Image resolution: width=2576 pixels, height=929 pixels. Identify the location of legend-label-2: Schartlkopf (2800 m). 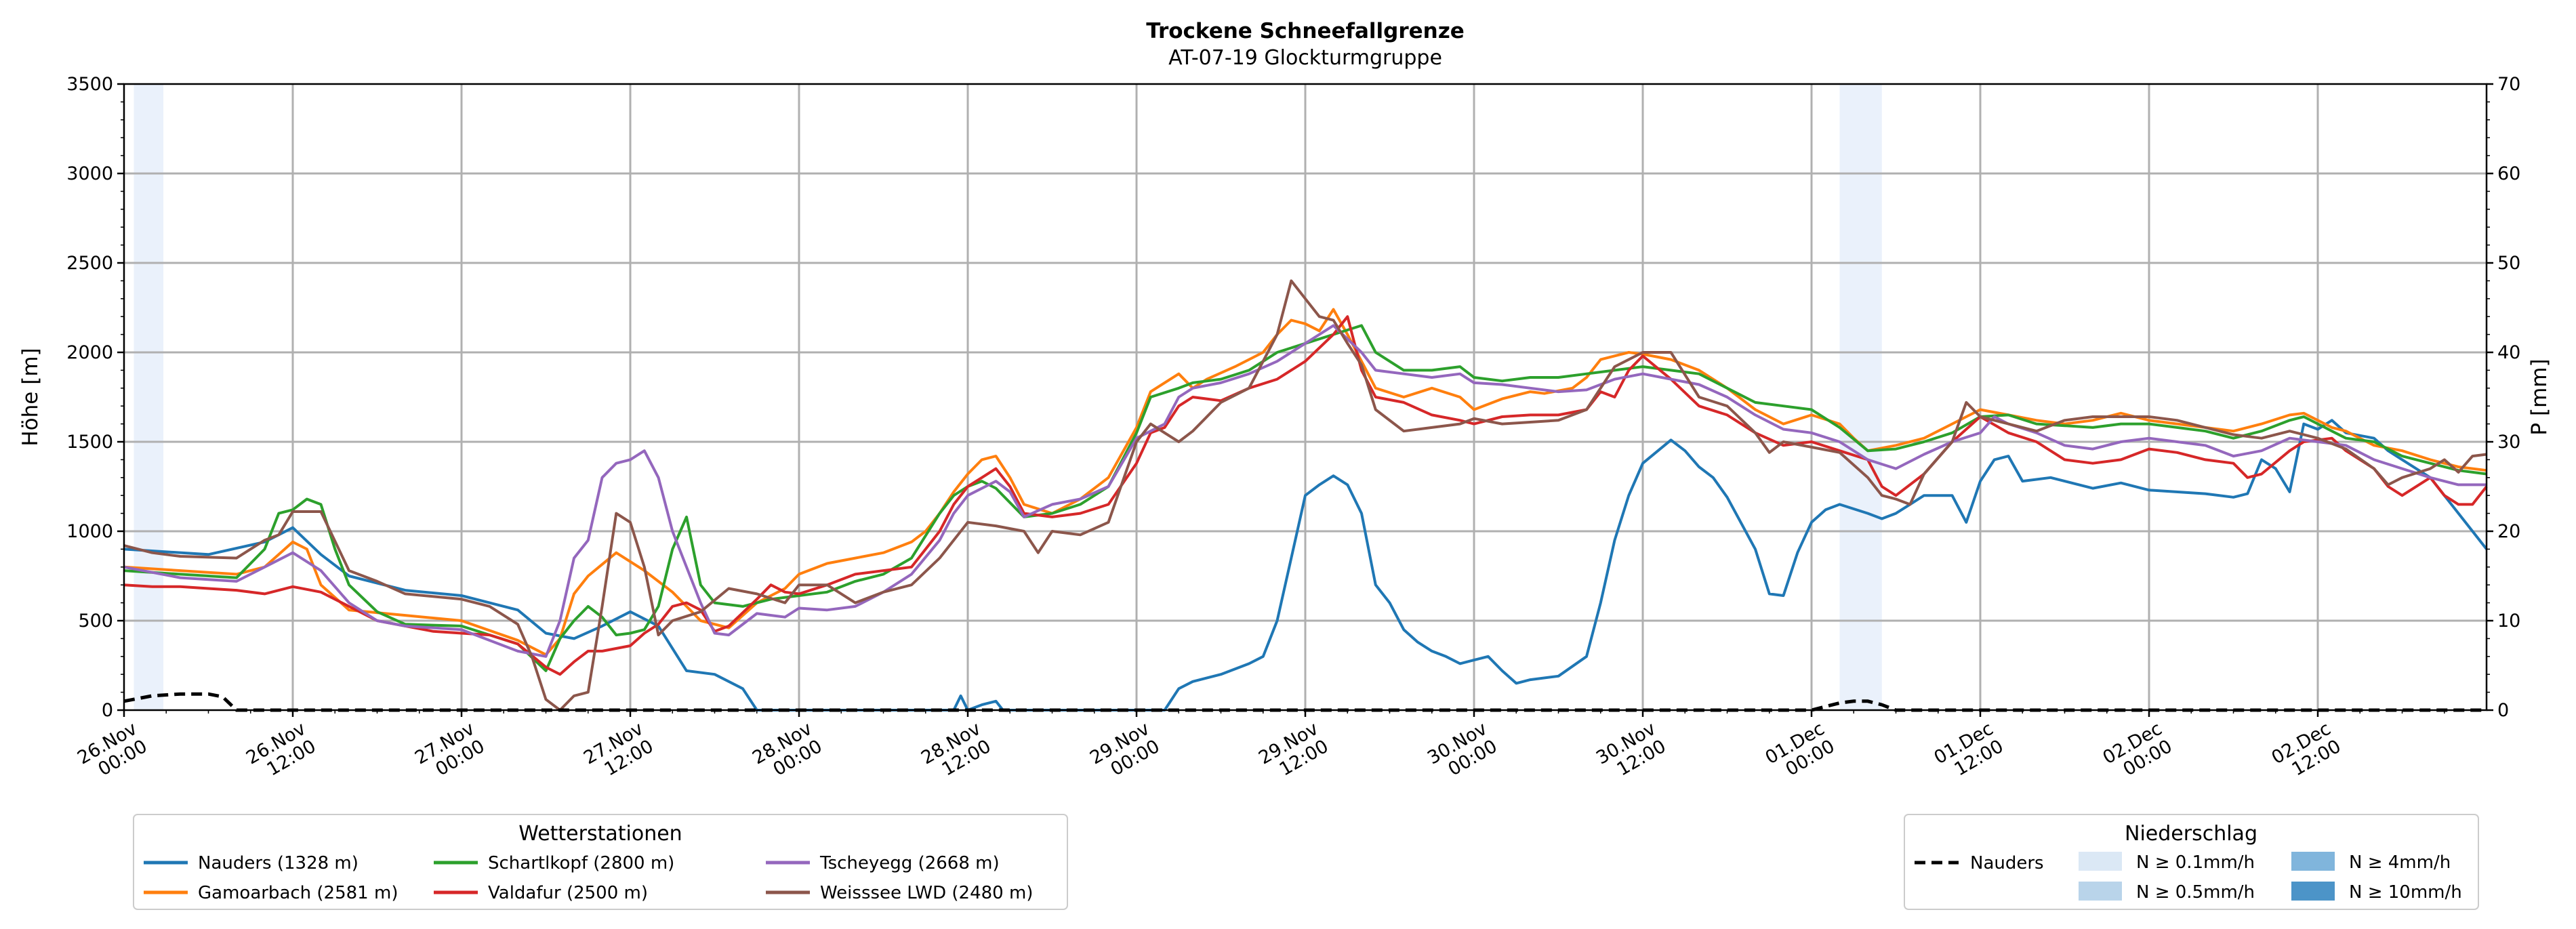
(581, 863).